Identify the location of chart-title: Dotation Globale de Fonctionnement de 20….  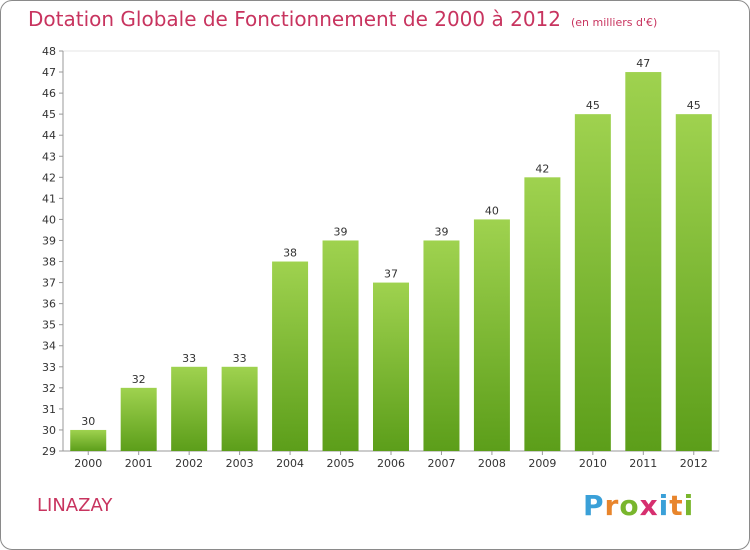
(342, 19).